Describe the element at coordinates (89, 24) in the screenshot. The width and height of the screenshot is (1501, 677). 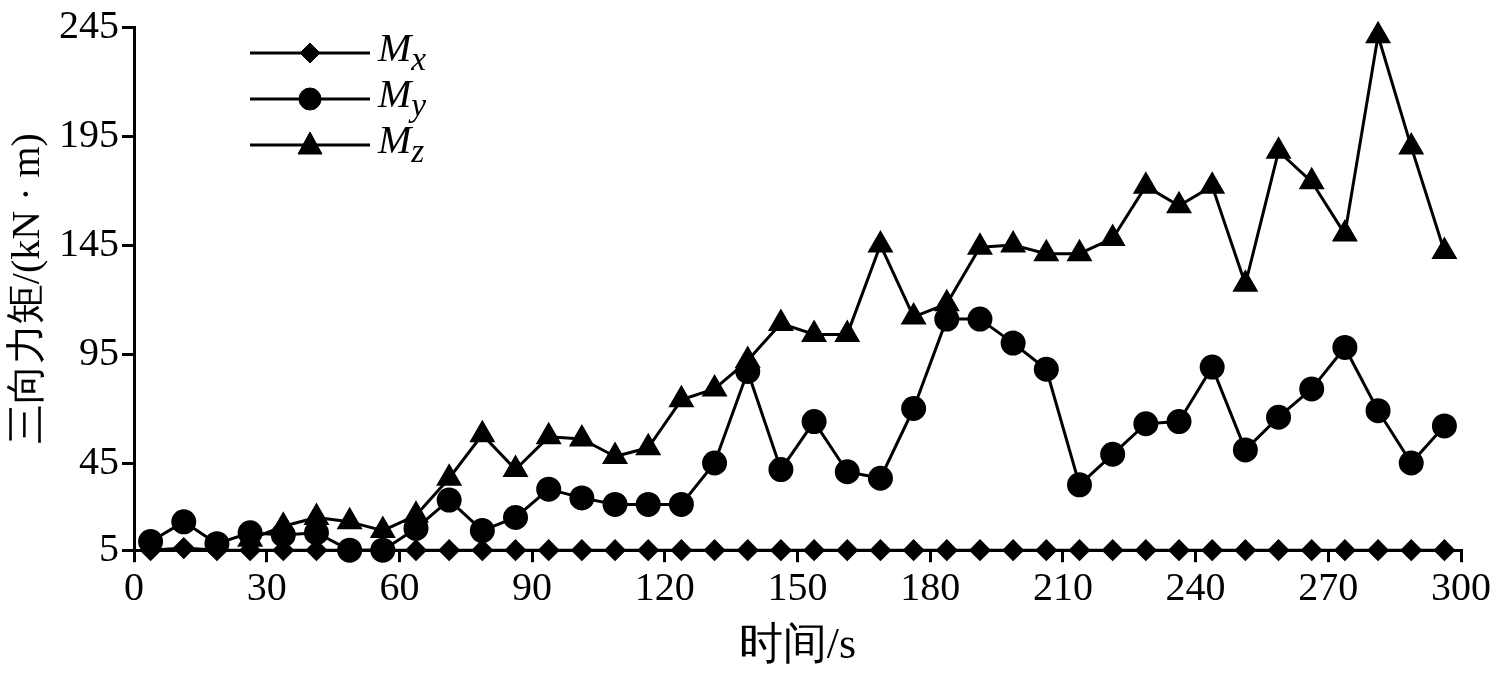
I see `y-tick-label: 245` at that location.